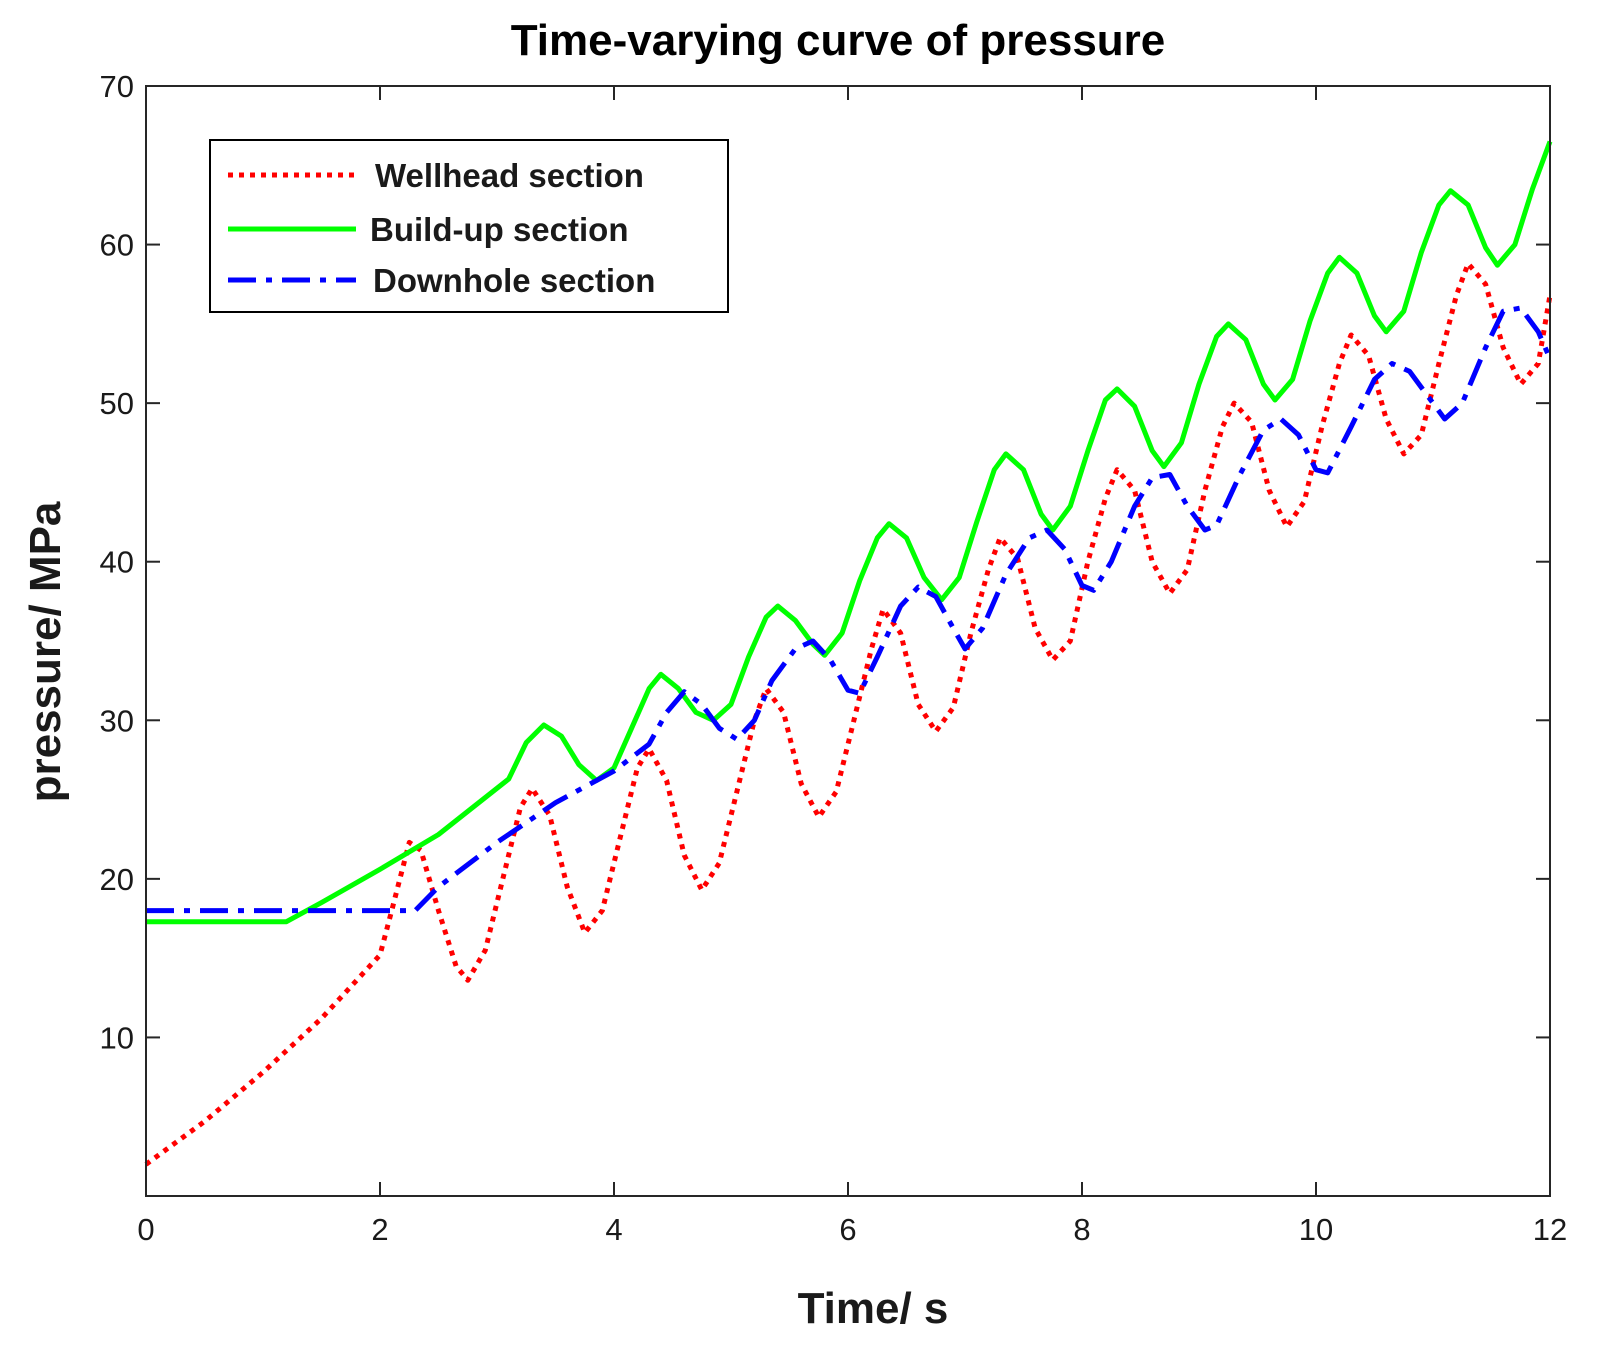 The image size is (1599, 1348). I want to click on legend-label-wellhead: Wellhead section, so click(509, 175).